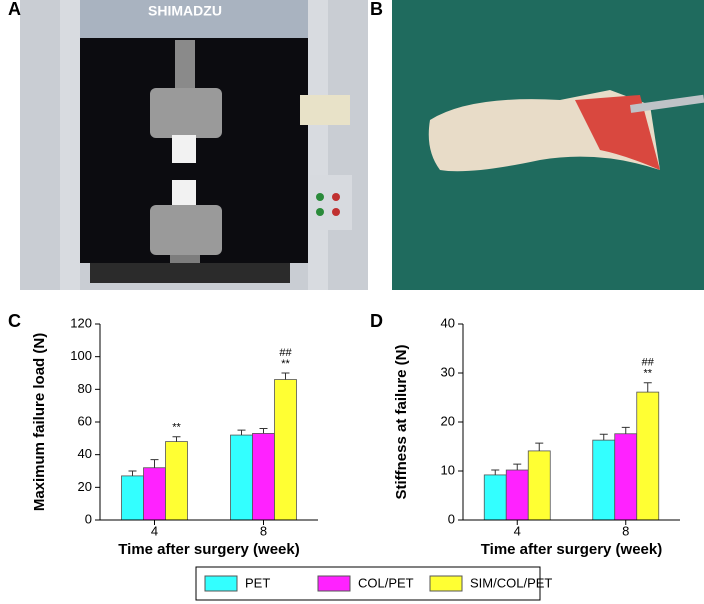 Image resolution: width=704 pixels, height=604 pixels. What do you see at coordinates (376, 9) in the screenshot?
I see `panel-label: B` at bounding box center [376, 9].